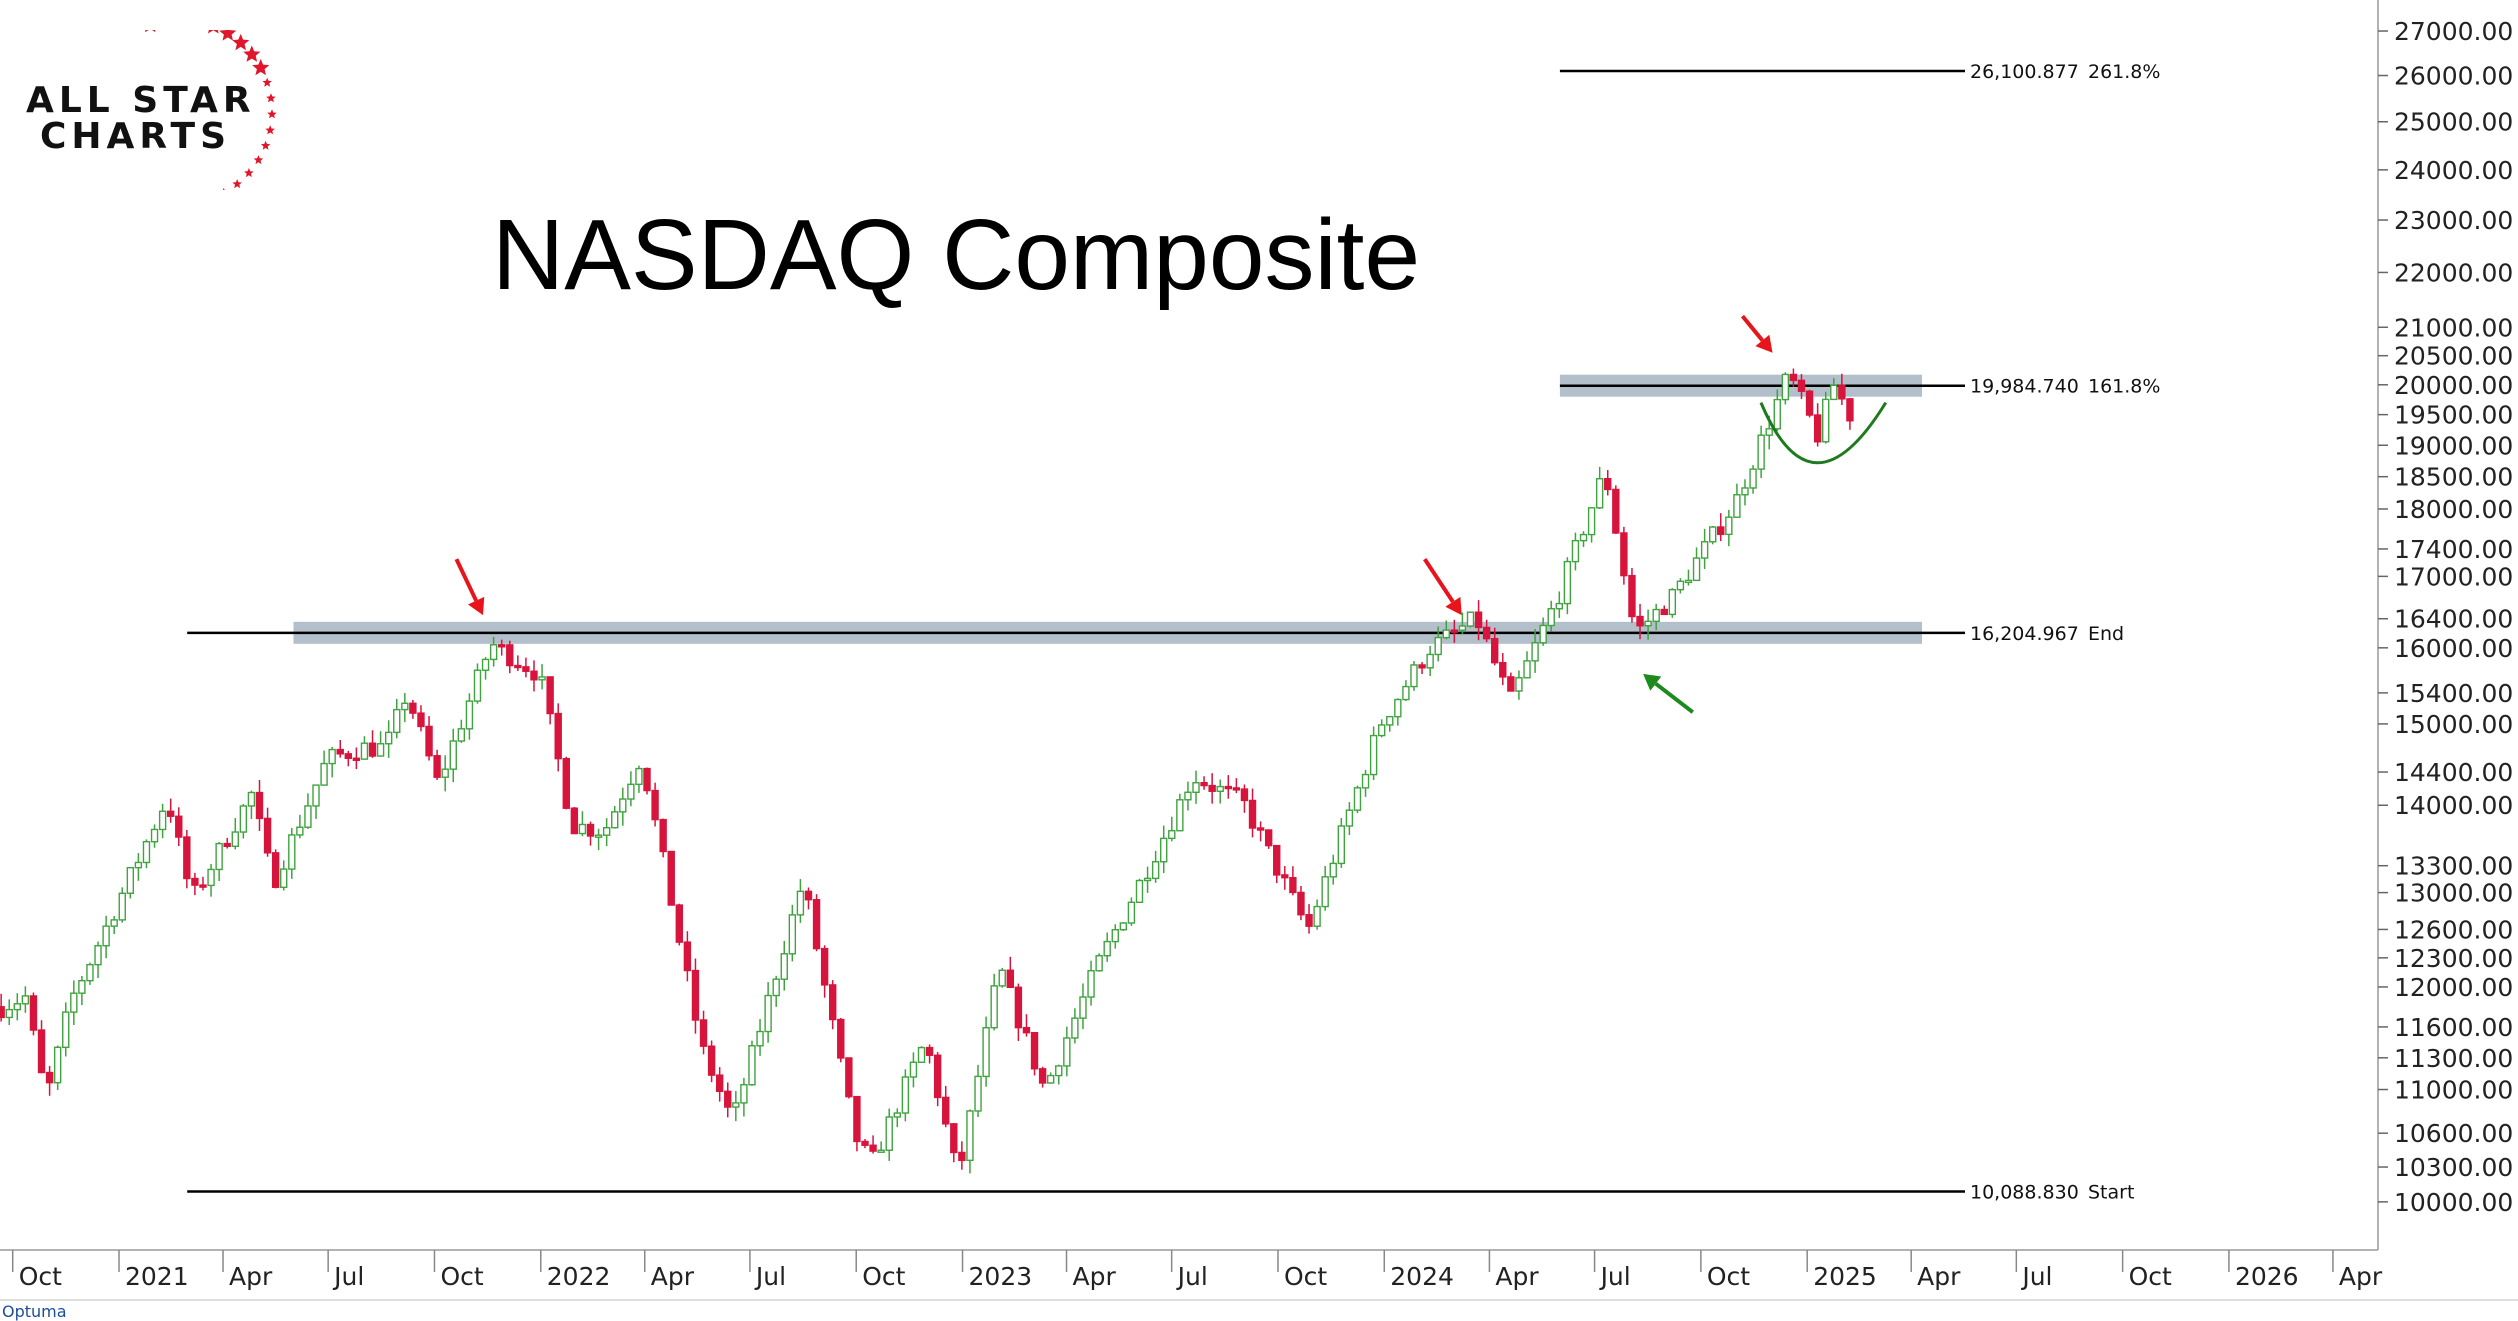 This screenshot has height=1321, width=2518. I want to click on level-tag: 161.8%, so click(2124, 387).